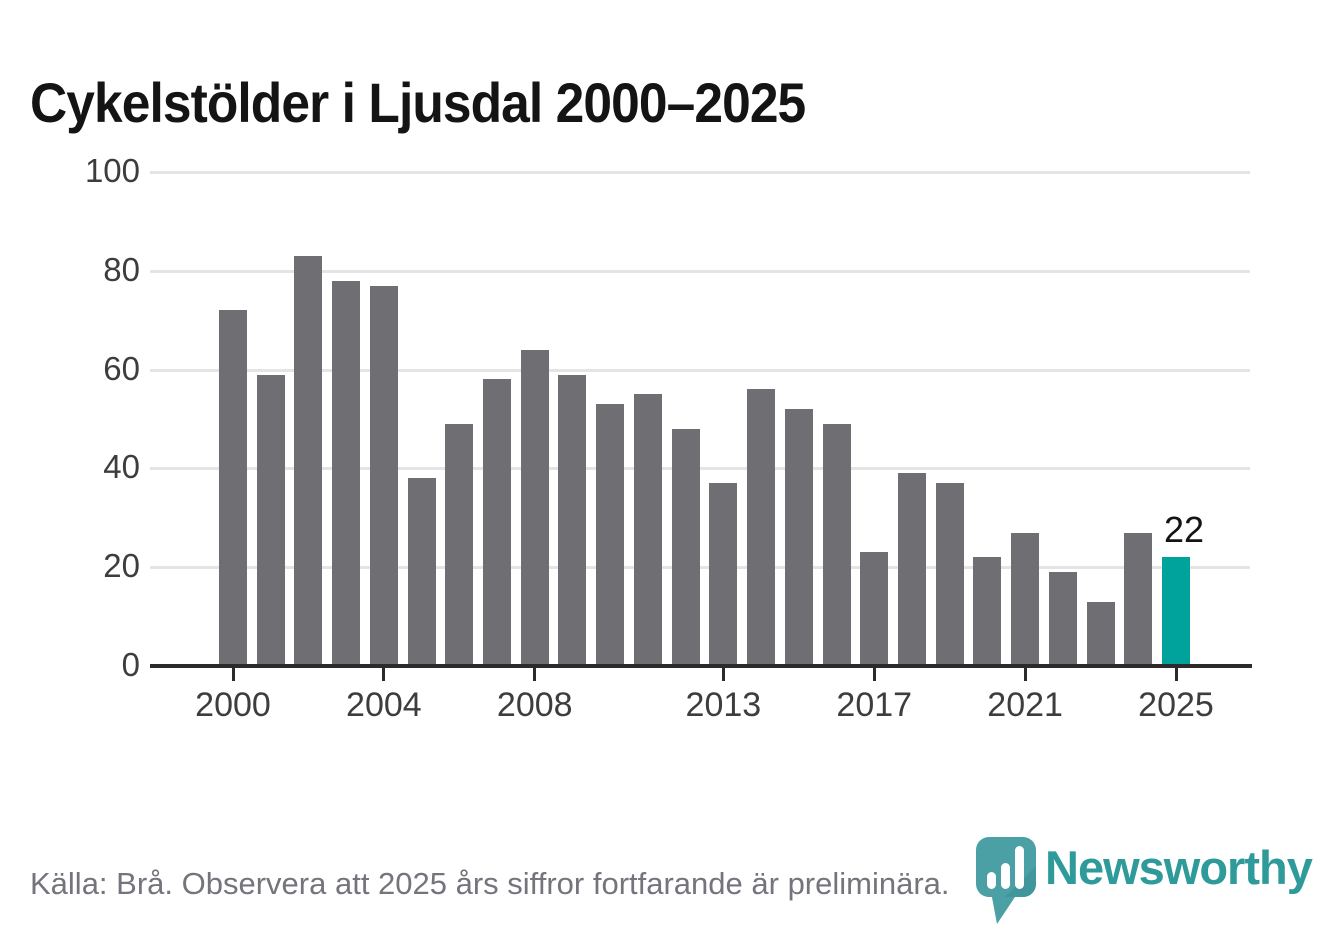 The height and width of the screenshot is (939, 1322). I want to click on bar-2009, so click(572, 520).